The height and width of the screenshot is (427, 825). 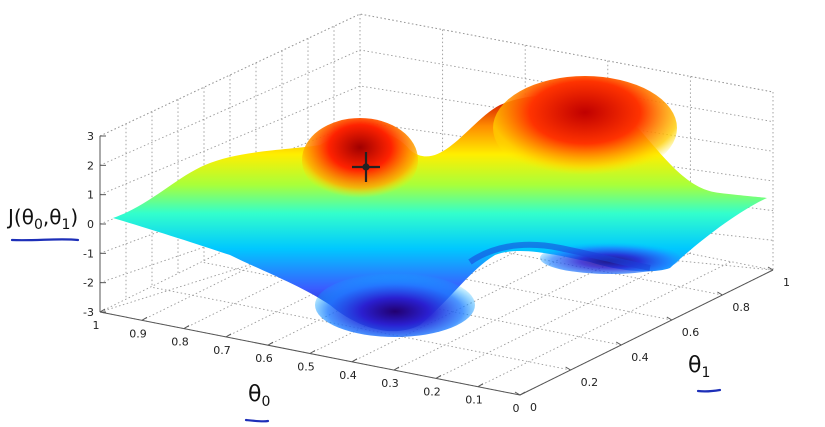 What do you see at coordinates (45, 240) in the screenshot?
I see `z-label-underline` at bounding box center [45, 240].